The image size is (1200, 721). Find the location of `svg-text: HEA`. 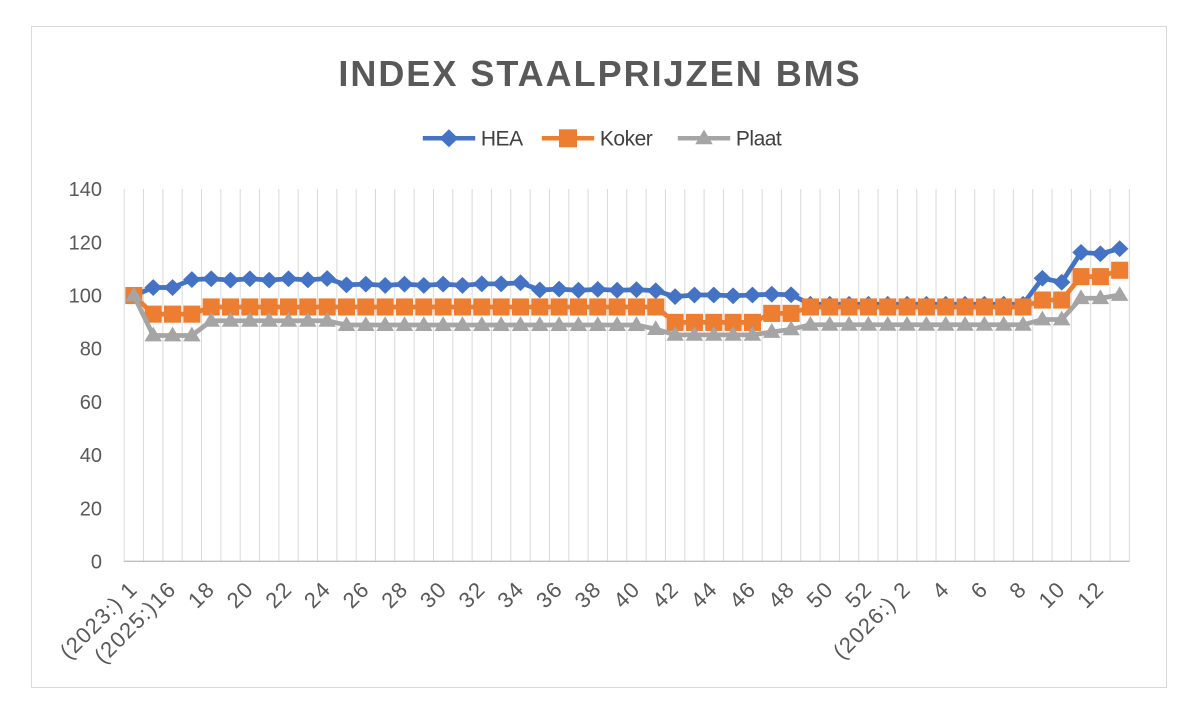

svg-text: HEA is located at coordinates (502, 139).